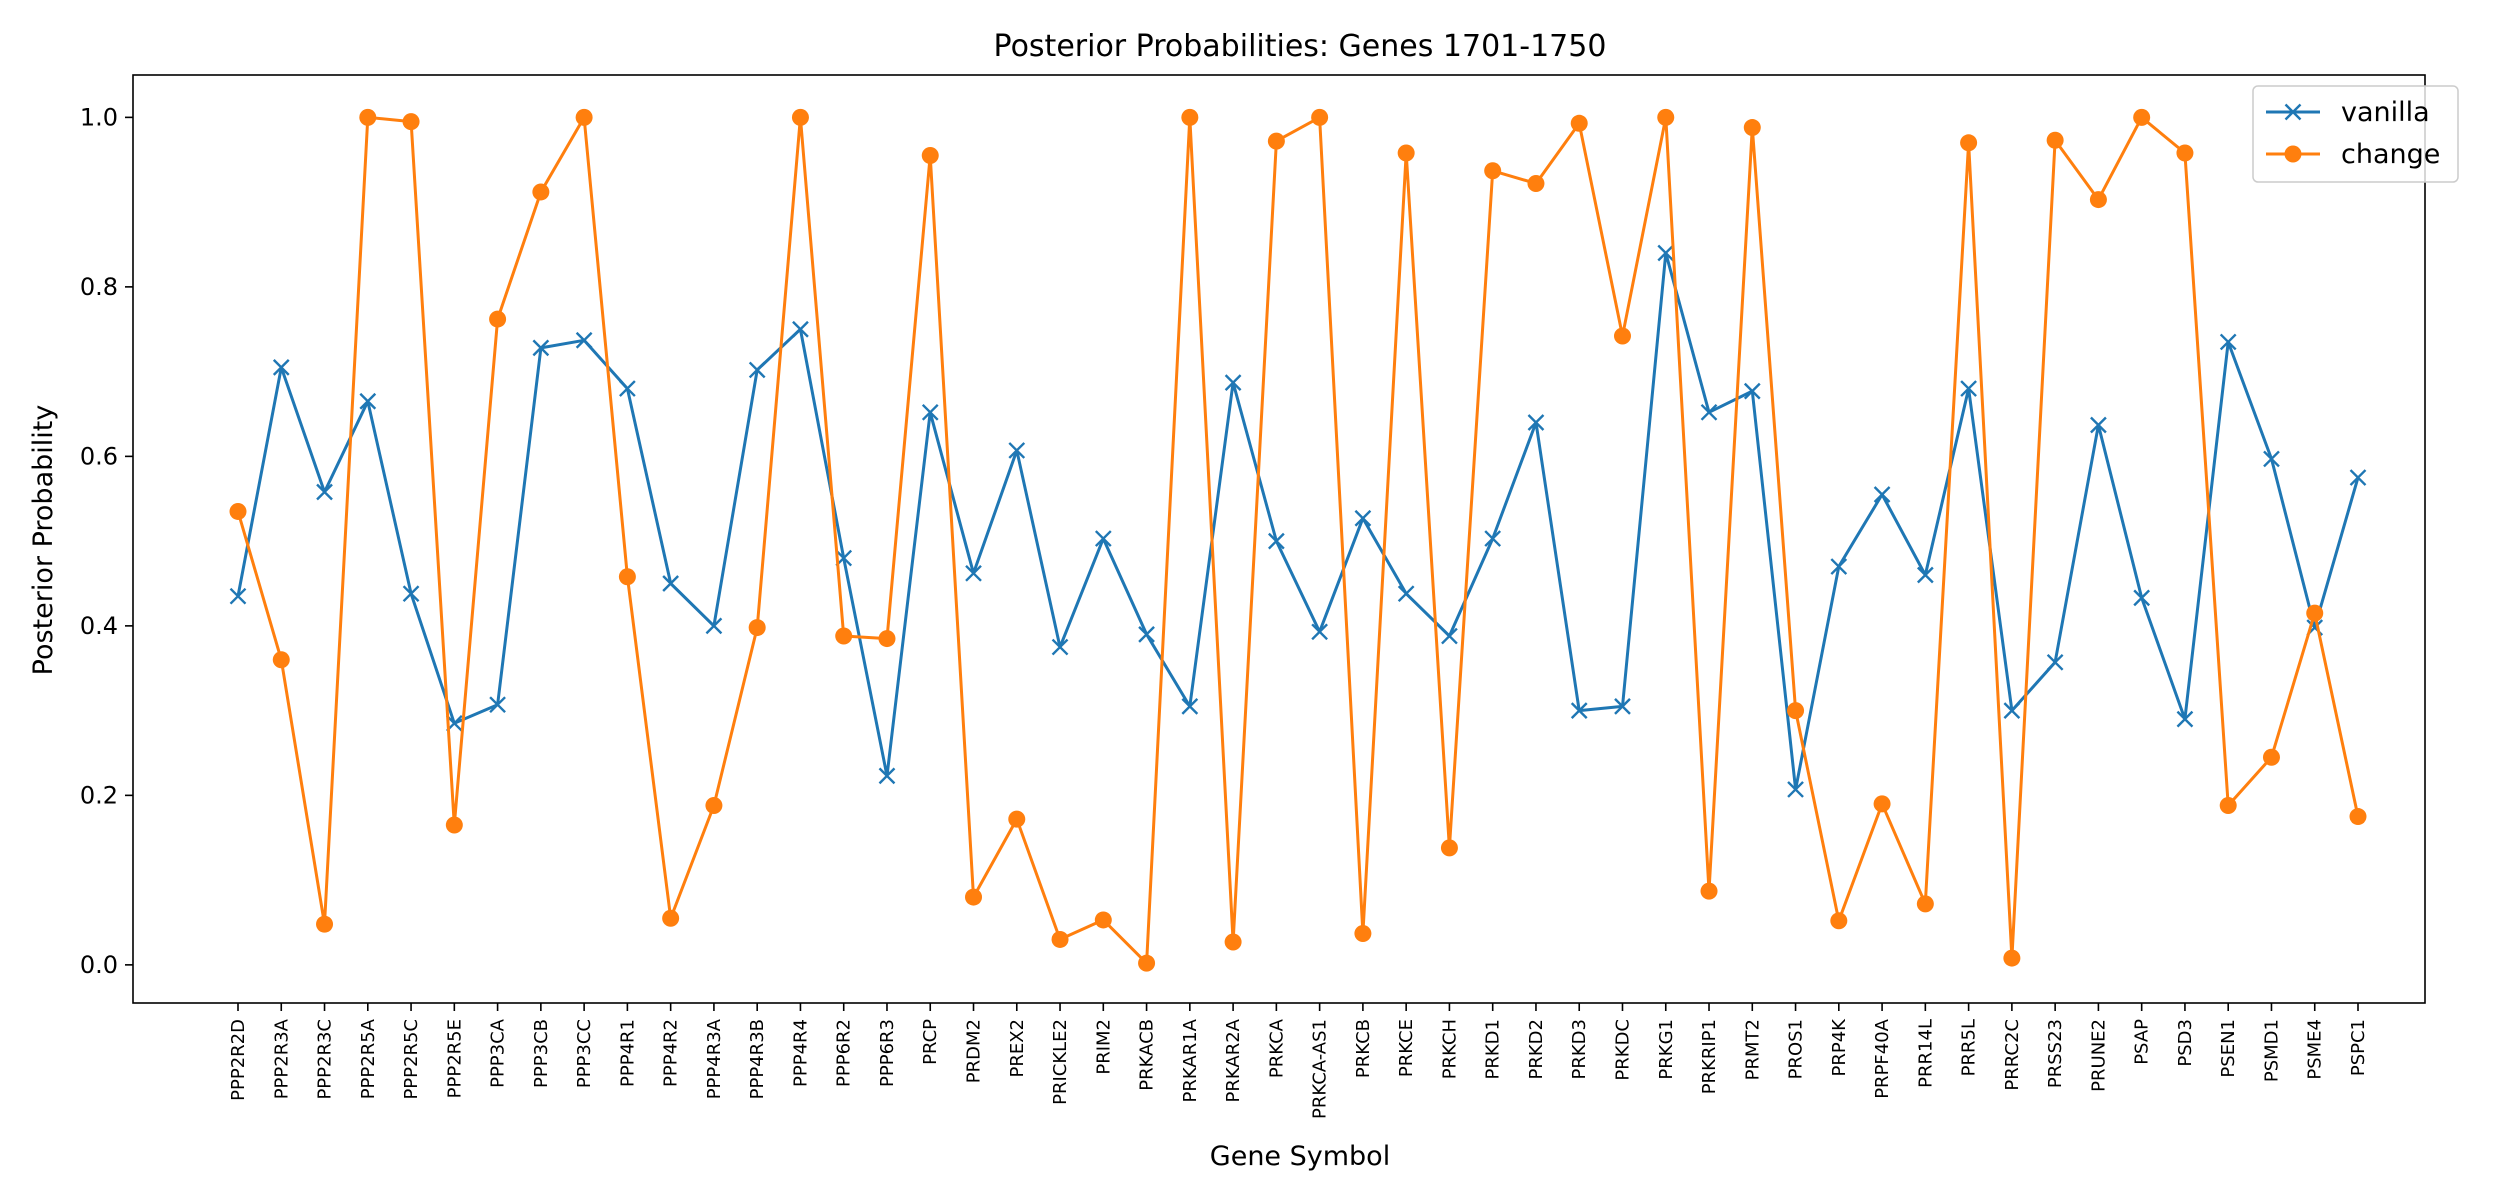 This screenshot has height=1200, width=2500. I want to click on x-tick-label: PPP3CA, so click(498, 1053).